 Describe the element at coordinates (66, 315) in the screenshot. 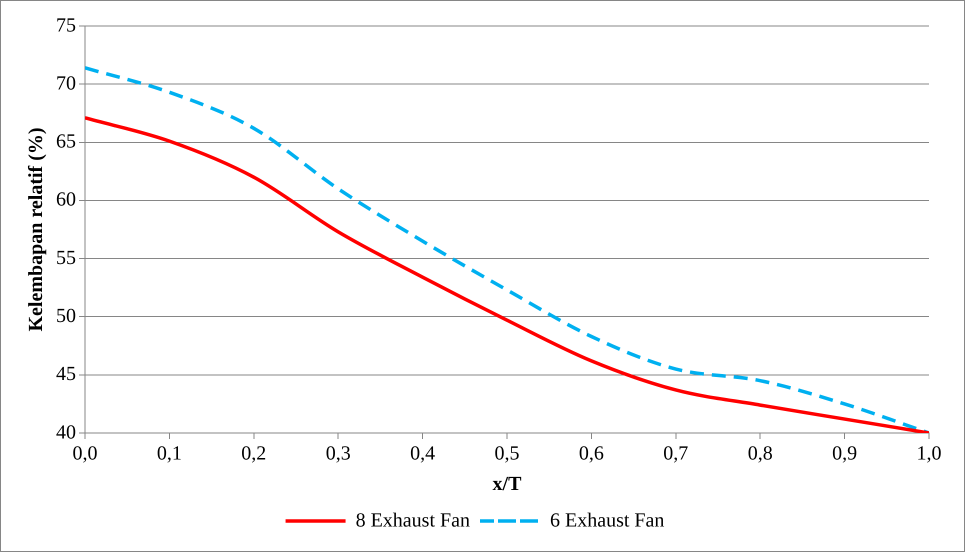

I see `y-tick-label: 50` at that location.